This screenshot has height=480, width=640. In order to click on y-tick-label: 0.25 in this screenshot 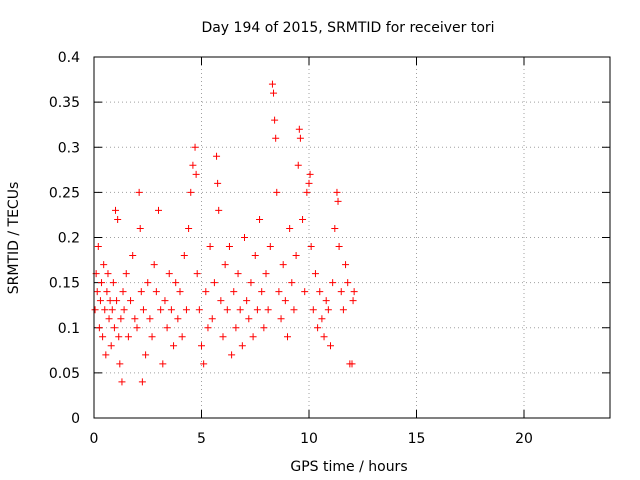, I will do `click(64, 193)`.